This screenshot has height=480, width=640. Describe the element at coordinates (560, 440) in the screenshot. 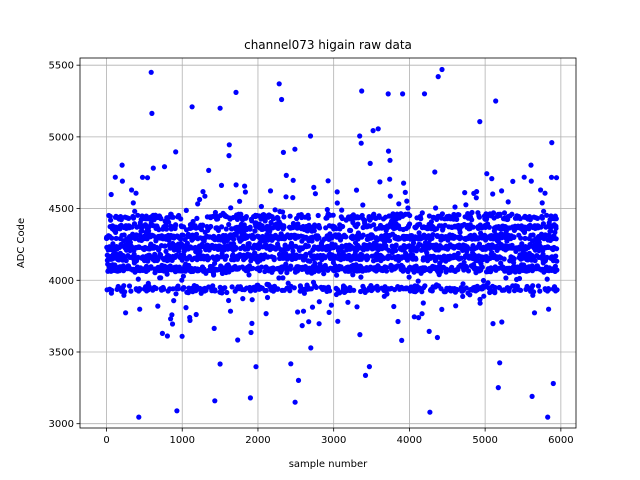

I see `x-tick-label: 6000` at that location.